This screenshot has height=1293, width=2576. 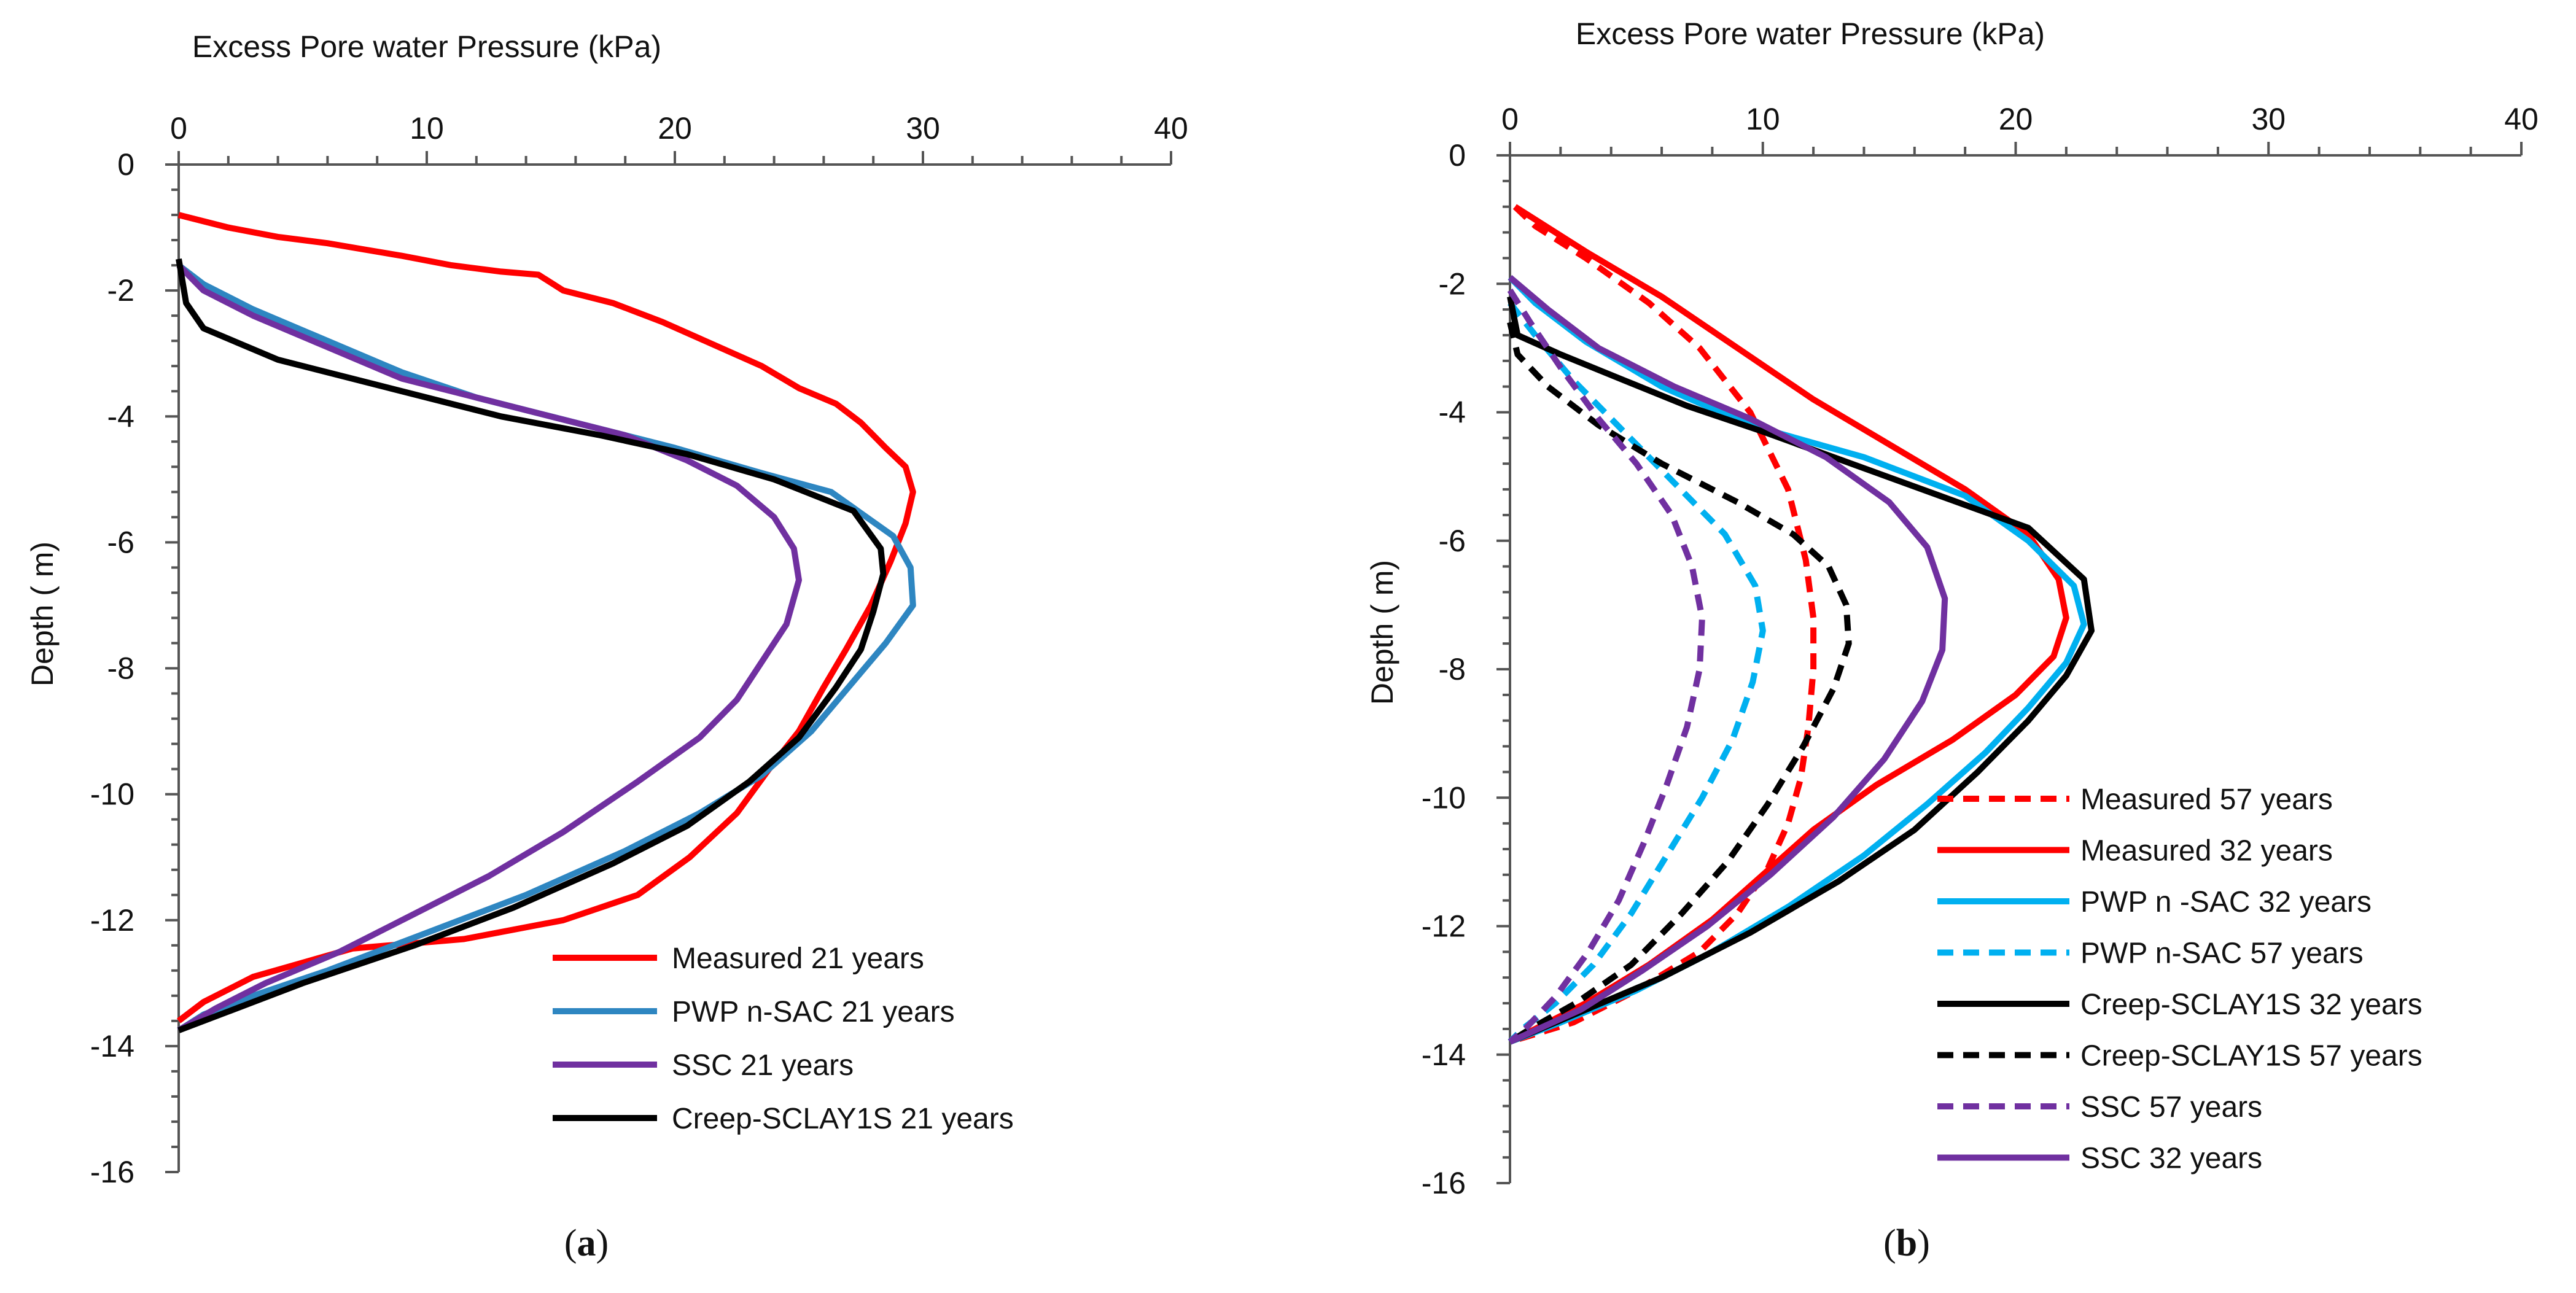 What do you see at coordinates (1452, 283) in the screenshot?
I see `panel-b-y-tick-label: -2` at bounding box center [1452, 283].